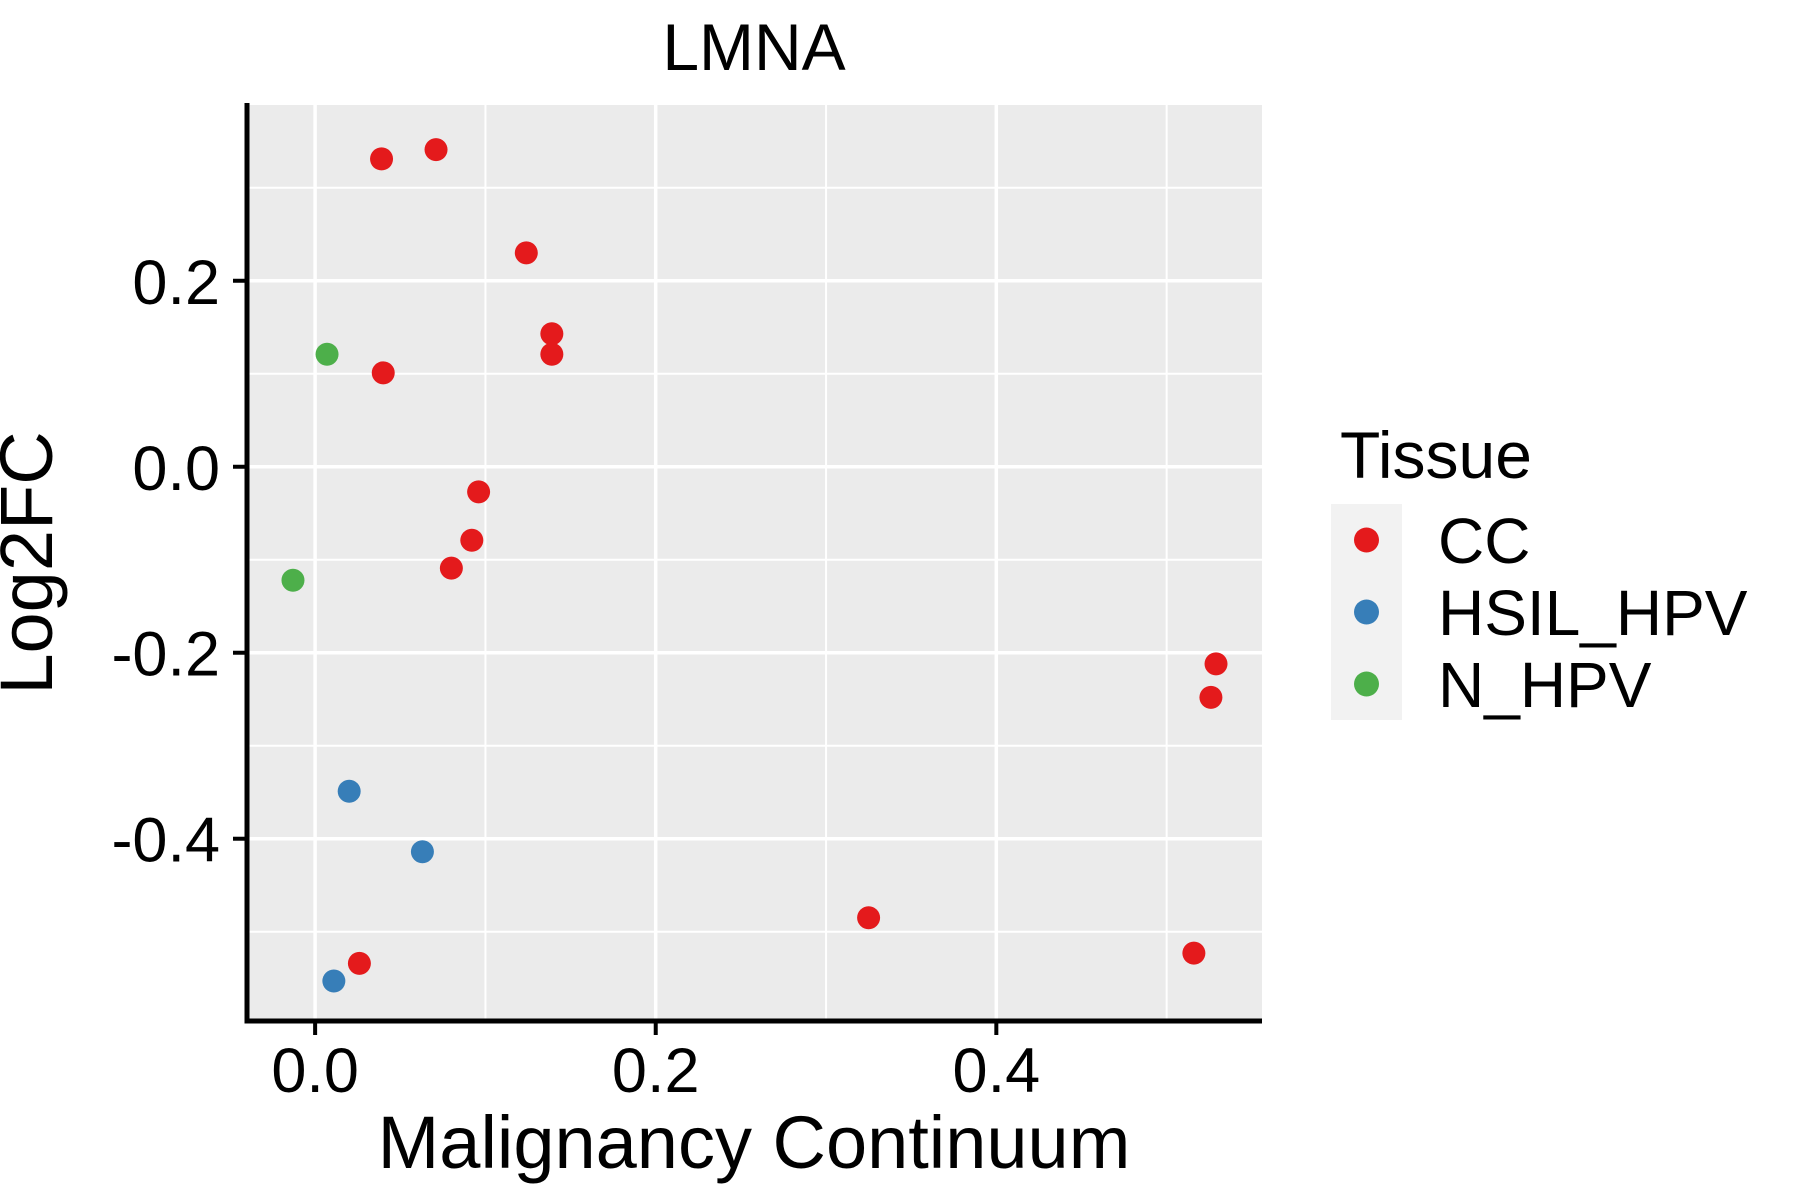 The width and height of the screenshot is (1800, 1200). Describe the element at coordinates (165, 655) in the screenshot. I see `y-tick-label: -0.2` at that location.